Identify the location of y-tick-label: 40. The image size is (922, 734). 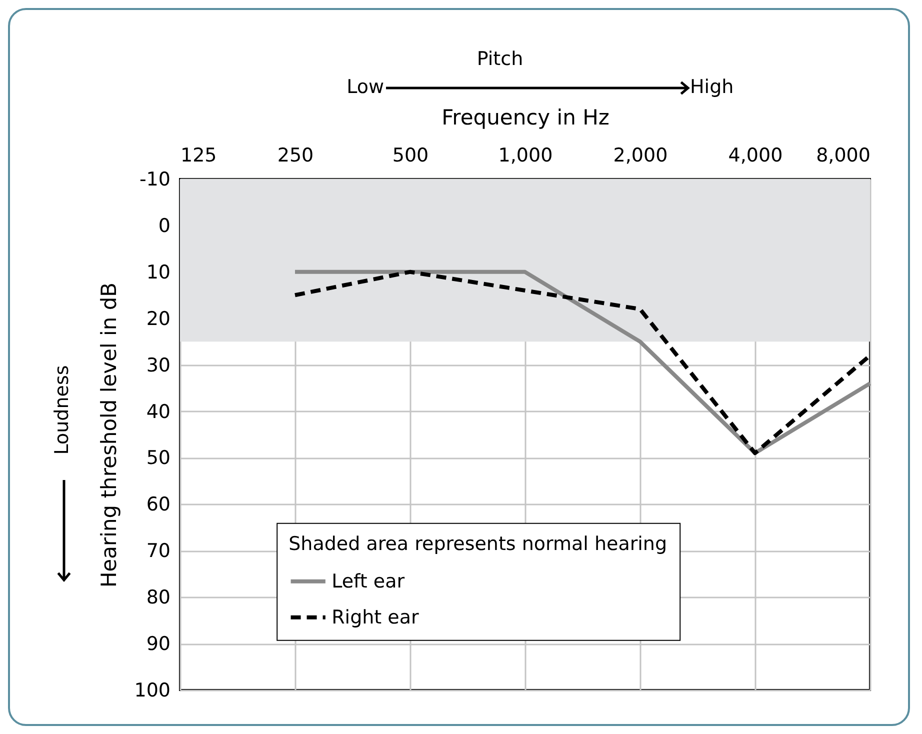
(158, 411).